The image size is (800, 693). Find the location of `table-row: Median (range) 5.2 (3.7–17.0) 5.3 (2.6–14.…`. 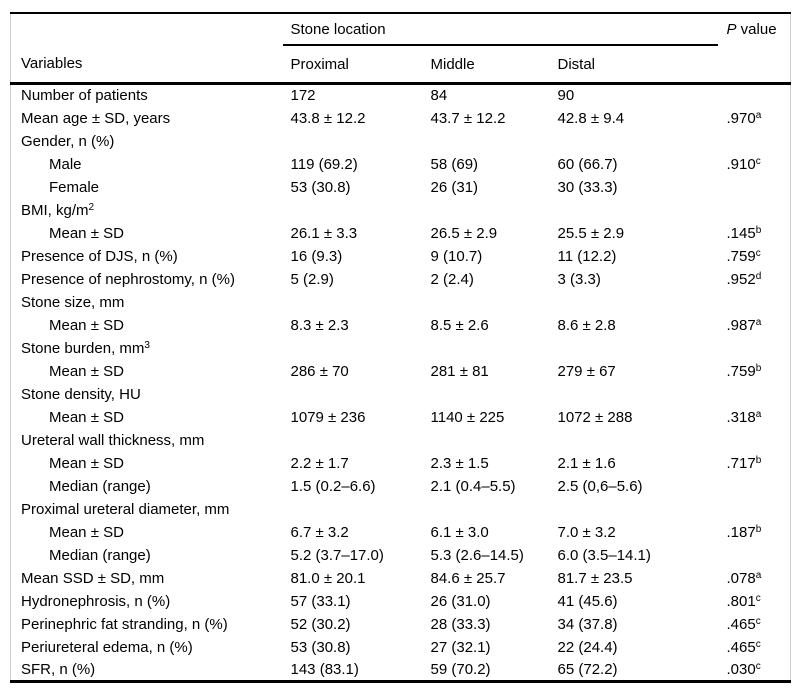

table-row: Median (range) 5.2 (3.7–17.0) 5.3 (2.6–14.… is located at coordinates (401, 555).